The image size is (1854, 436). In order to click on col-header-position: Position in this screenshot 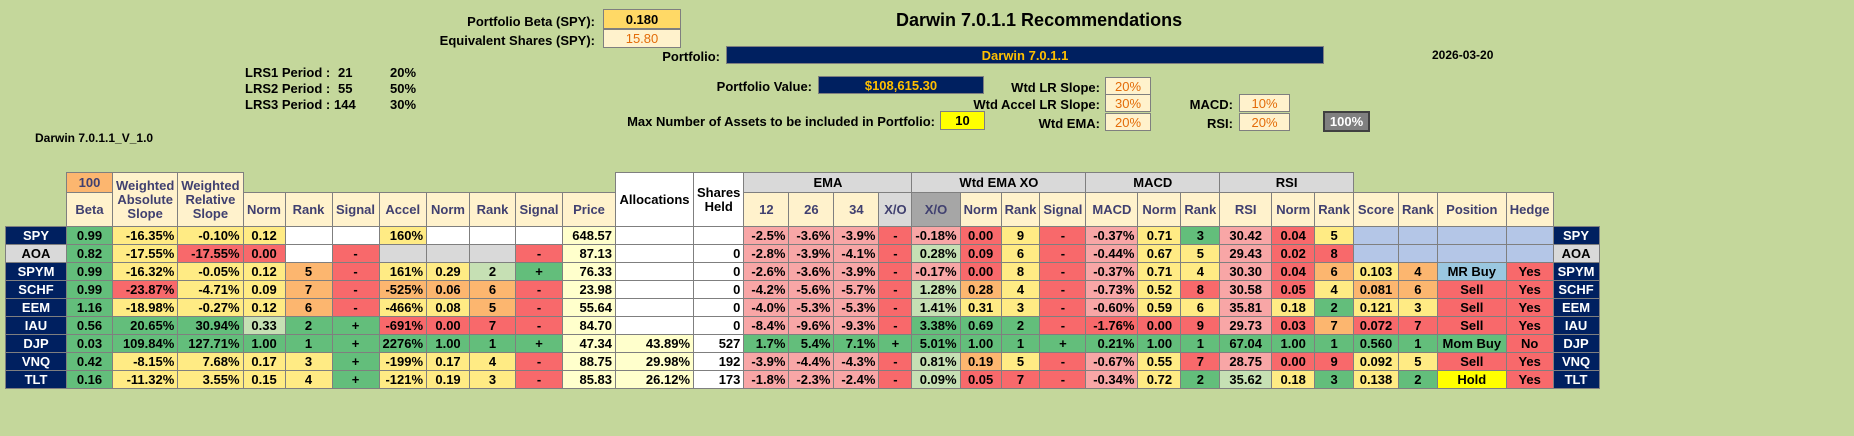, I will do `click(1471, 209)`.